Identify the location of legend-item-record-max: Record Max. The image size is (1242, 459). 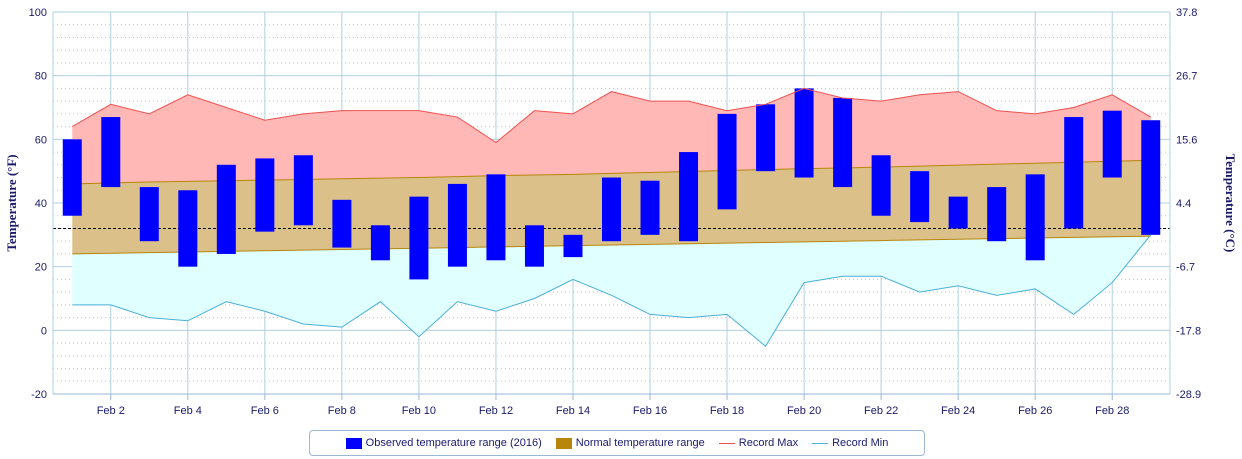
(758, 443).